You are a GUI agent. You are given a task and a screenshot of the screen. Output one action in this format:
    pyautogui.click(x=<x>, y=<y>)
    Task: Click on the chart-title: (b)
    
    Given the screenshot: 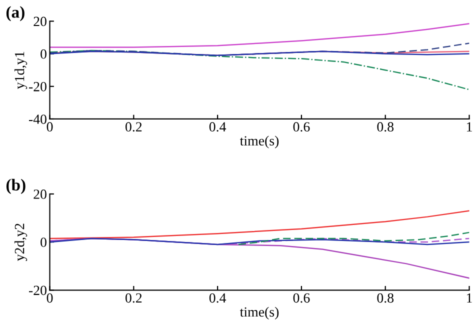 What is the action you would take?
    pyautogui.click(x=16, y=186)
    